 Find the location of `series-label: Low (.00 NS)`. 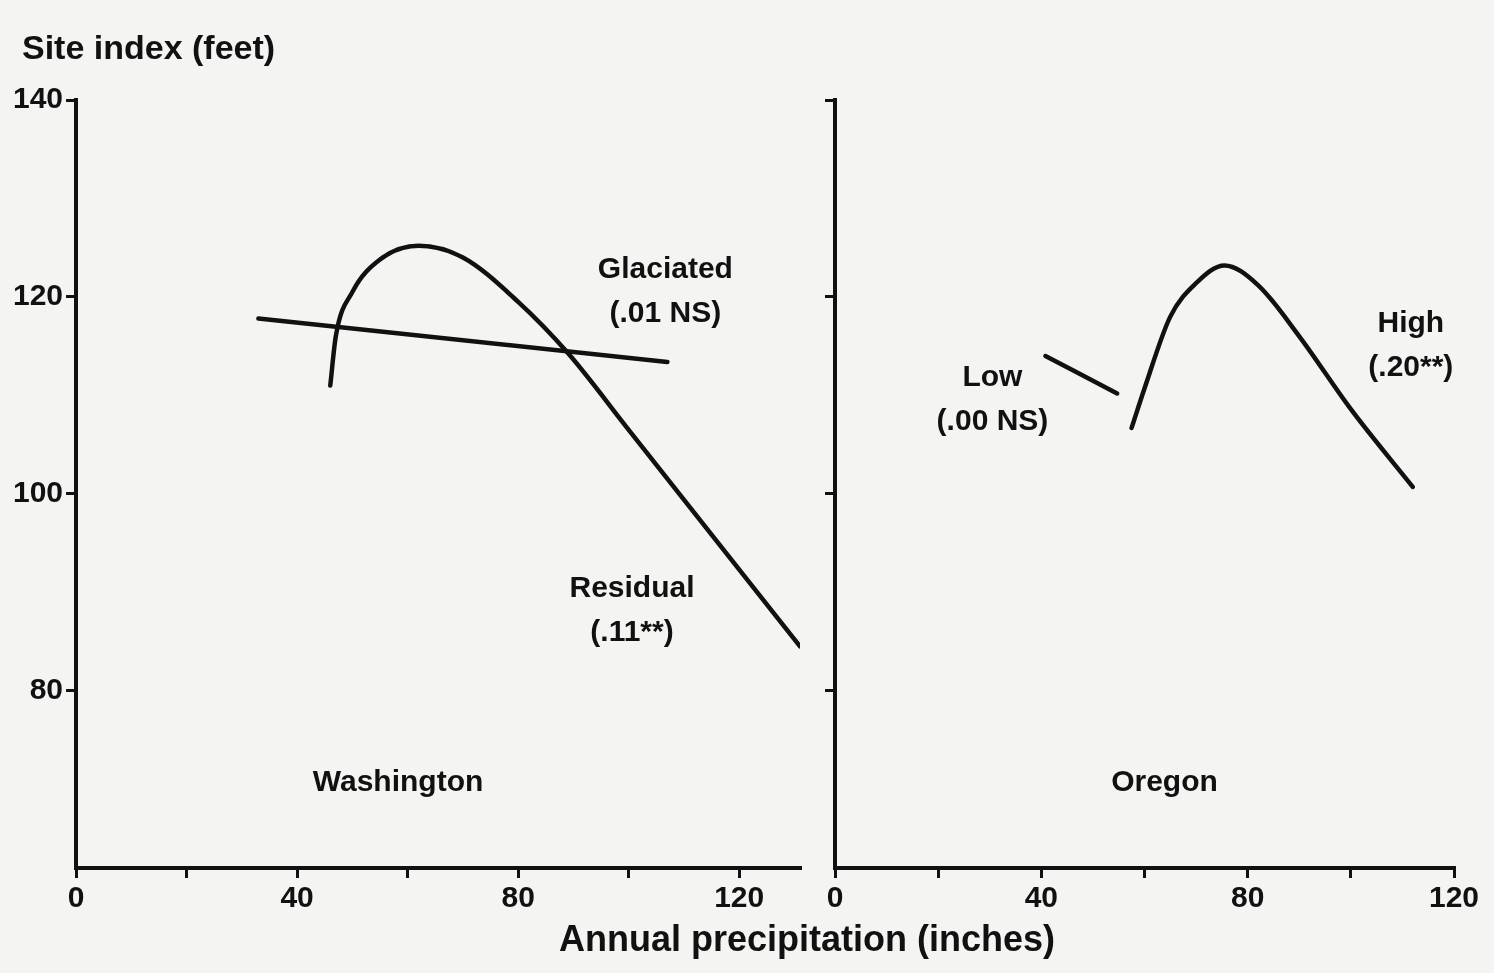

series-label: Low (.00 NS) is located at coordinates (992, 398).